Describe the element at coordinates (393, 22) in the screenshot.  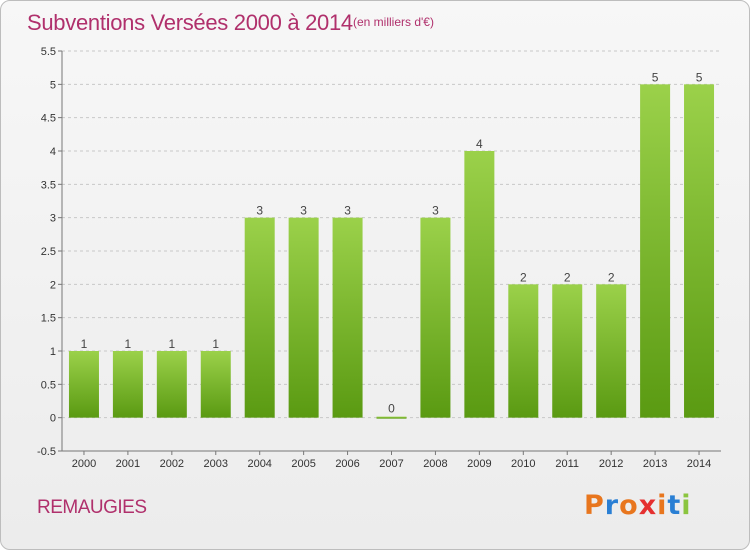
I see `chart-subtitle: (en milliers d'€)` at that location.